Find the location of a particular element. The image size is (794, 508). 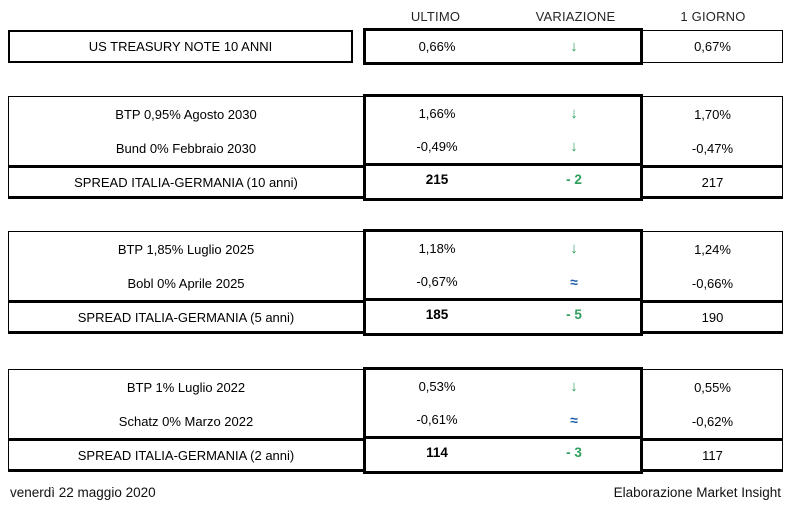

spread-change-value: - 3 is located at coordinates (574, 452).